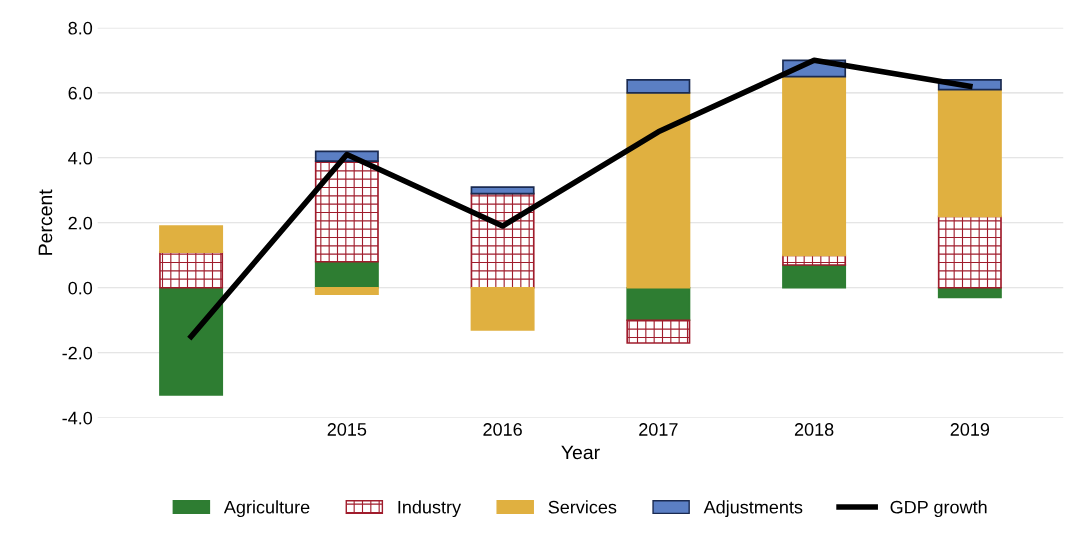 This screenshot has width=1085, height=557. Describe the element at coordinates (77, 418) in the screenshot. I see `y-tick-label: -4.0` at that location.